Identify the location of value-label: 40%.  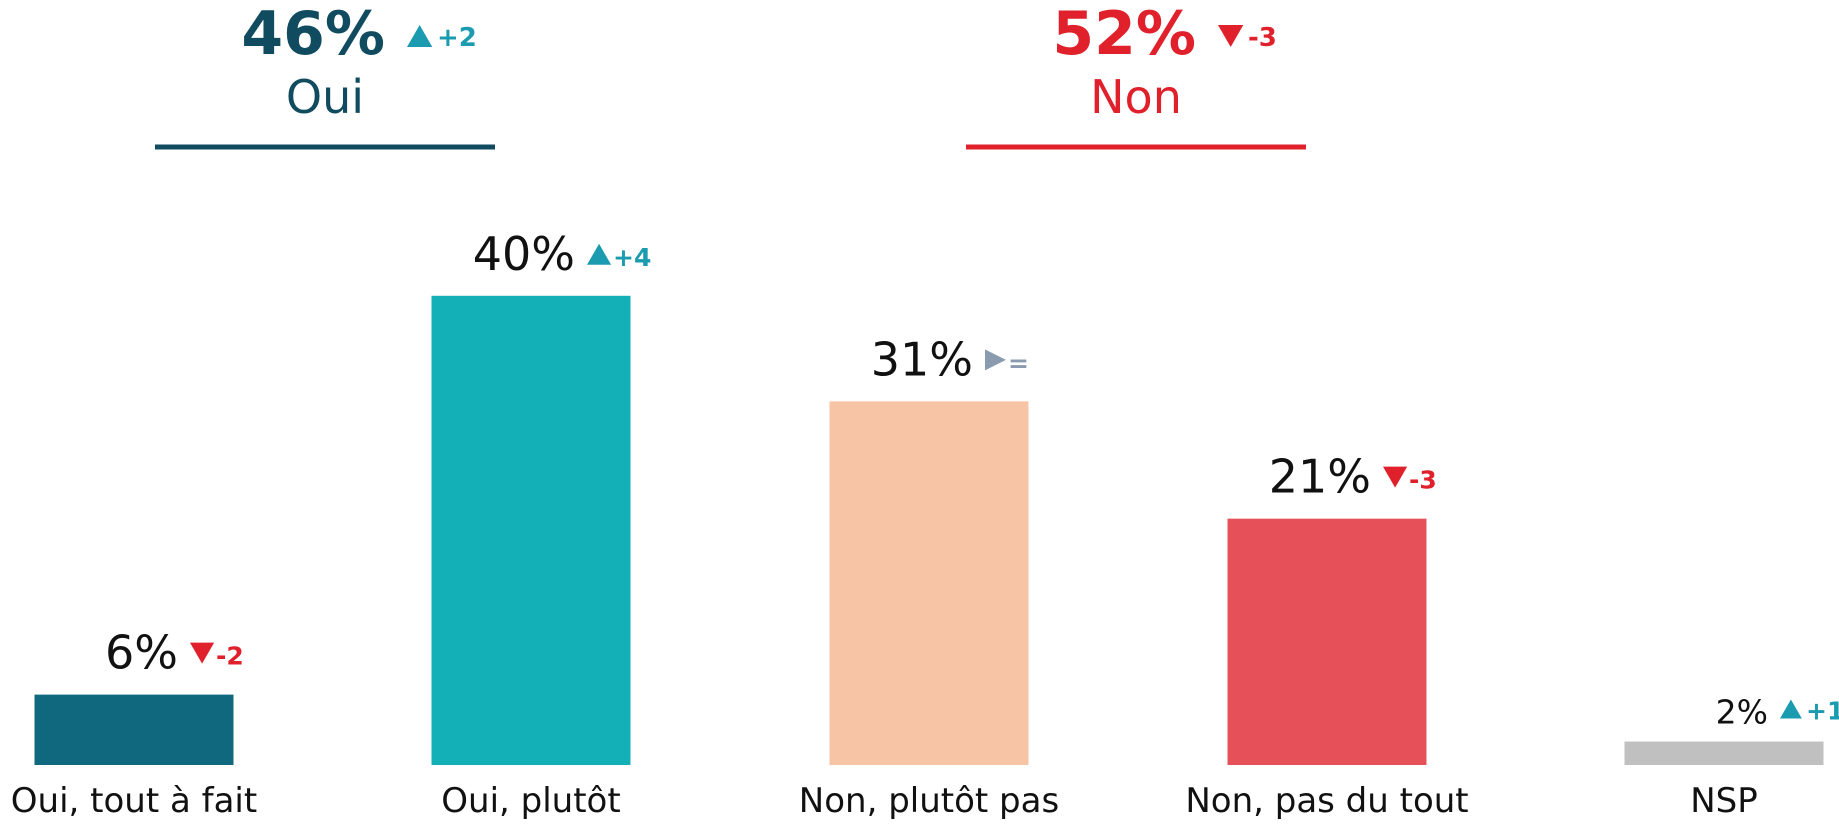
(524, 254).